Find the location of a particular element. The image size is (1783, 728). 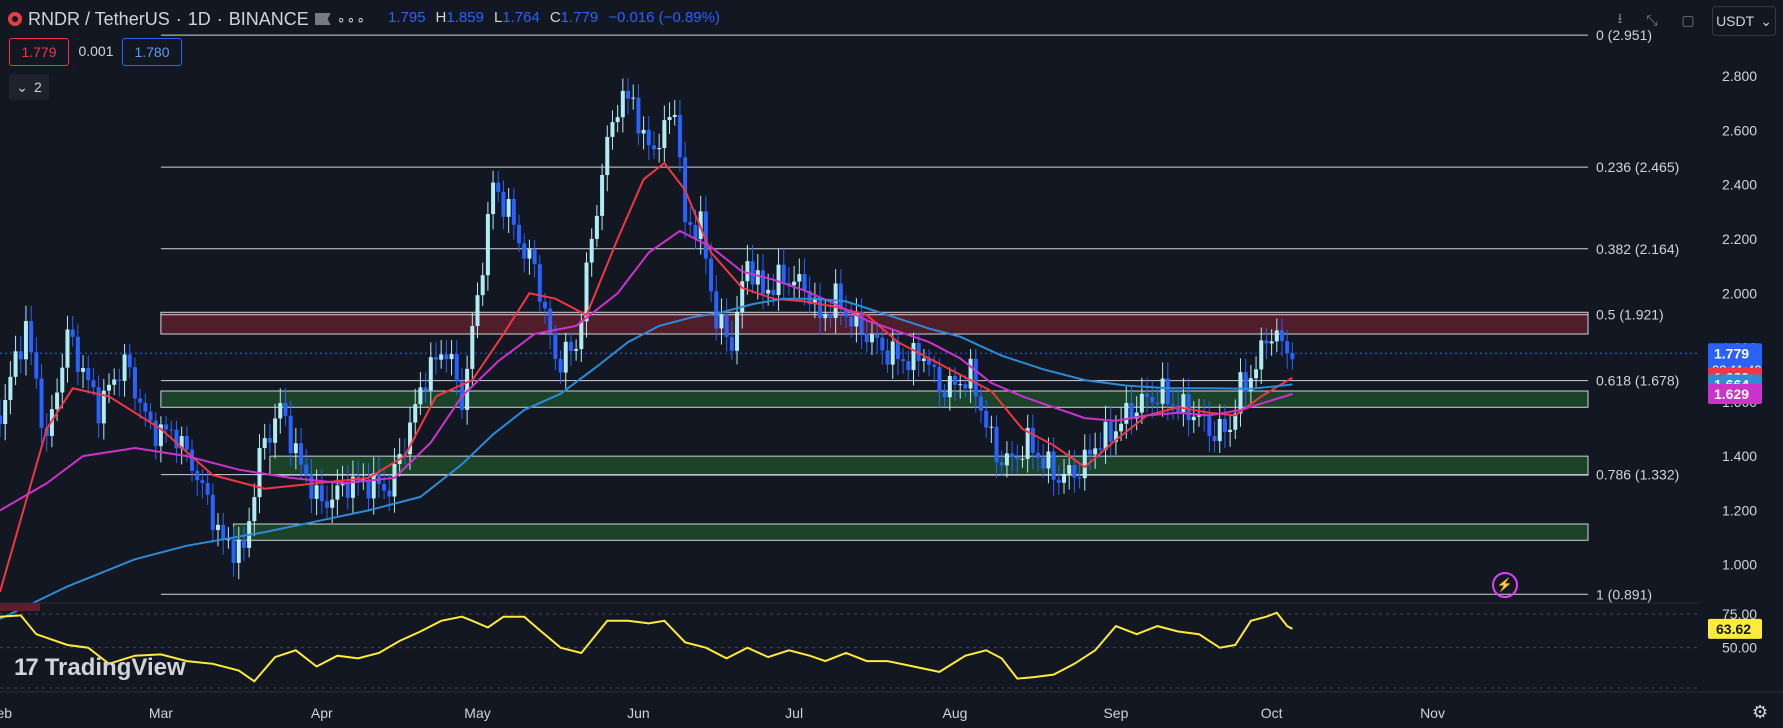

symbol-info: RNDR / TetherUS · 1D · BINANCE ∘∘∘ is located at coordinates (187, 19).